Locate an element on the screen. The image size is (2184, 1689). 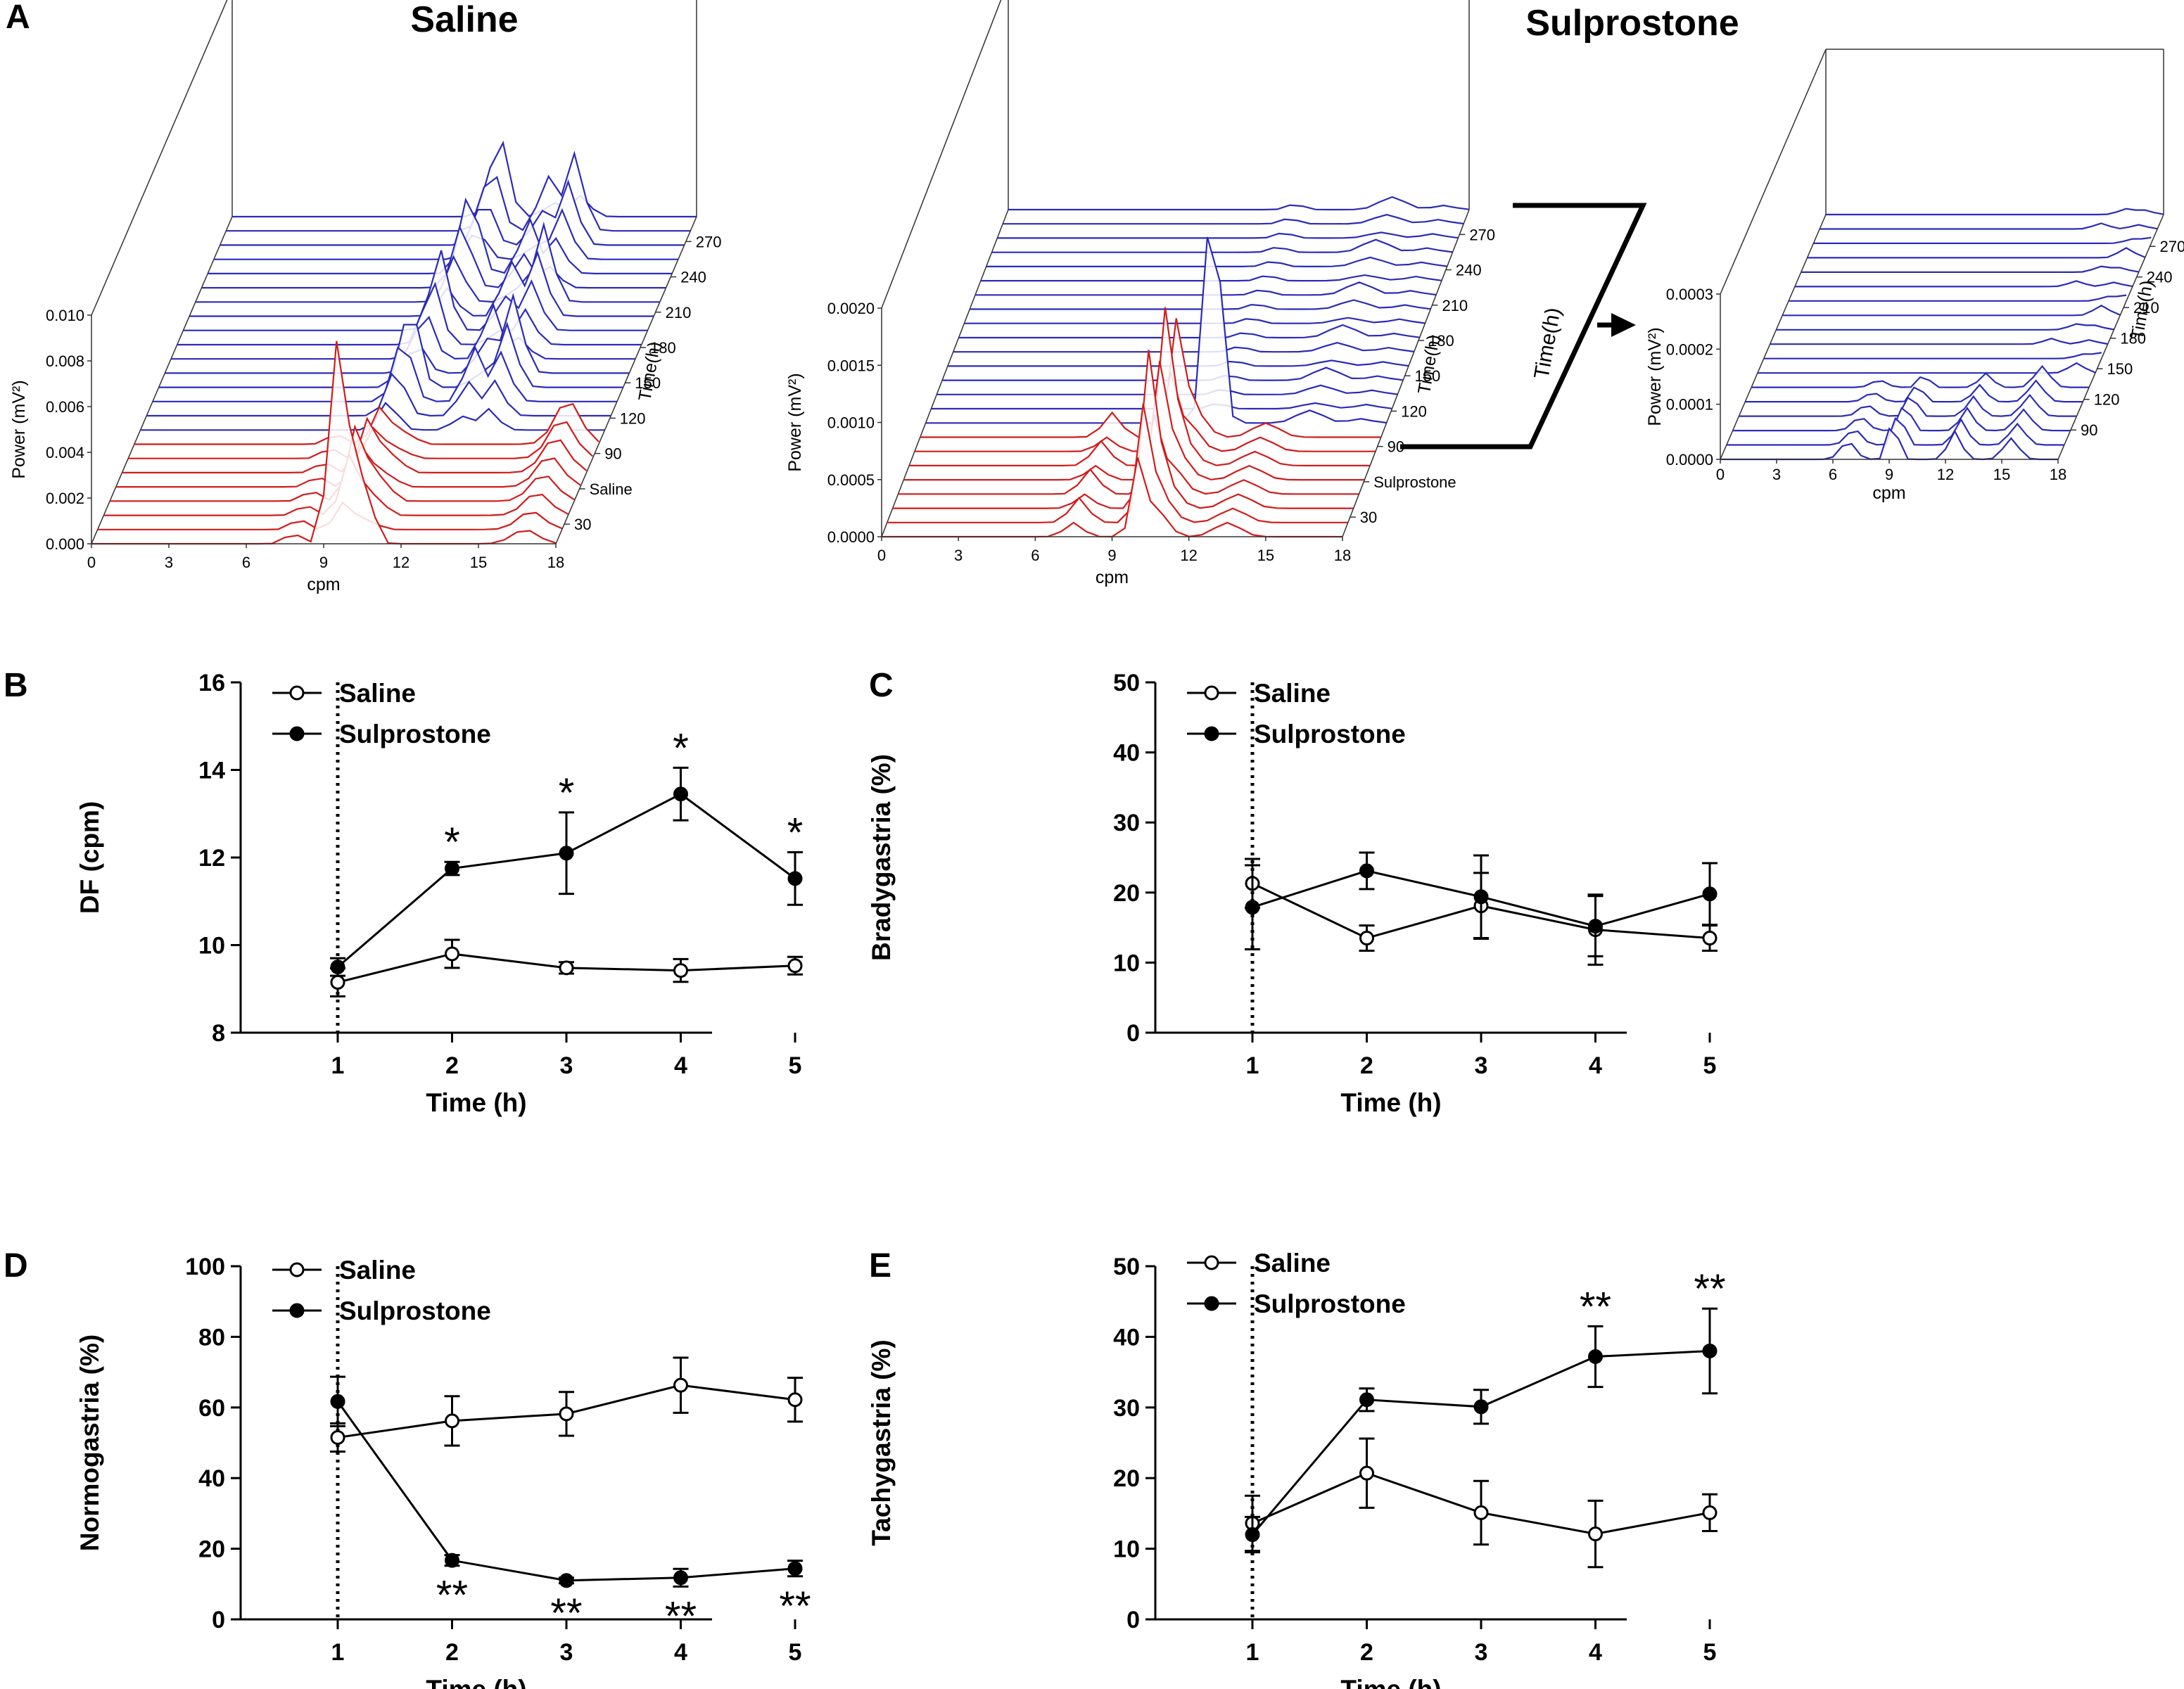
y-tick-label: 10 is located at coordinates (1126, 1549).